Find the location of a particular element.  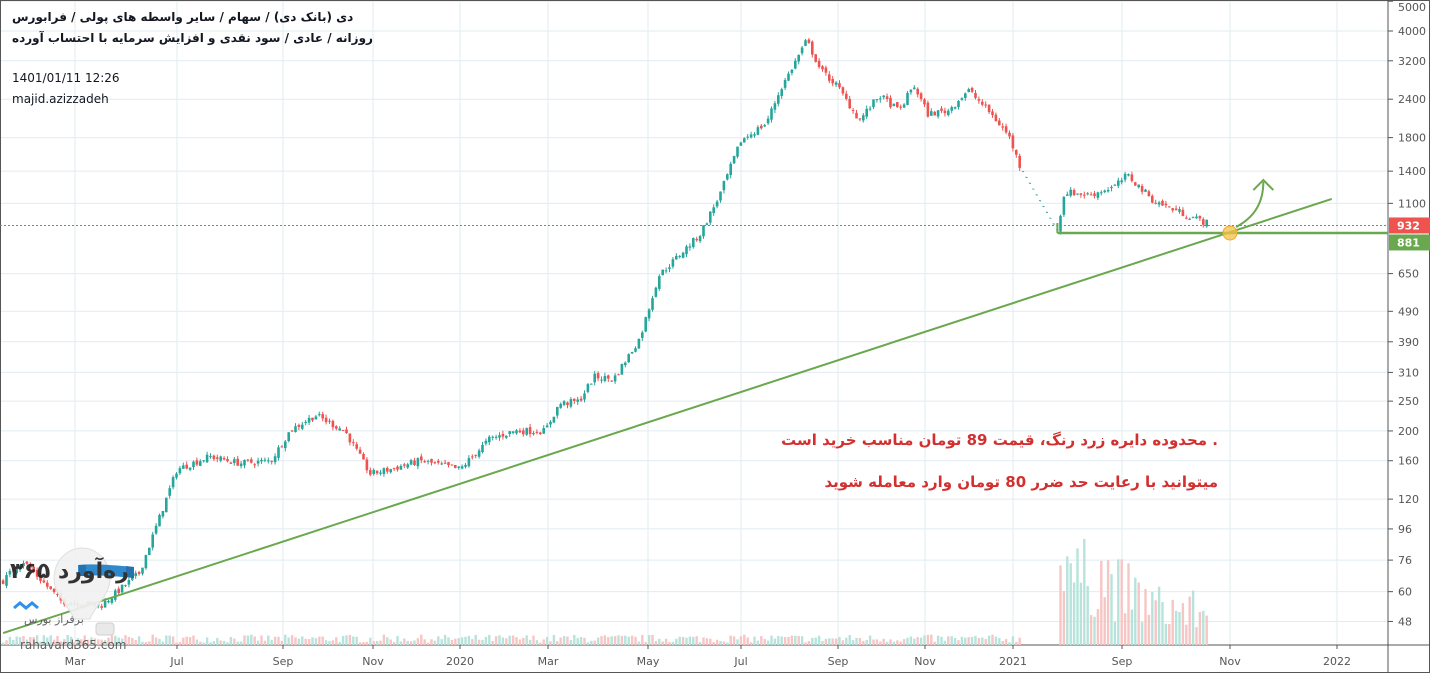

time-axis-label: Jul is located at coordinates (740, 661).